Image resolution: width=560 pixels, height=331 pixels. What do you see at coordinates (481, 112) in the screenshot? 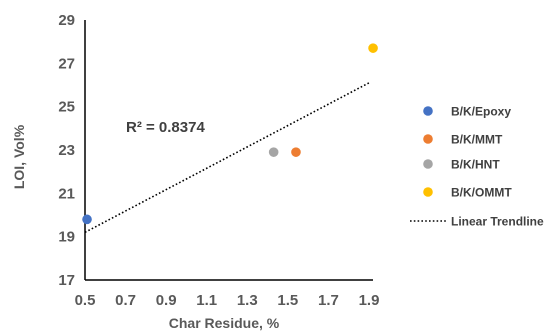
I see `legend-label: B/K/Epoxy` at bounding box center [481, 112].